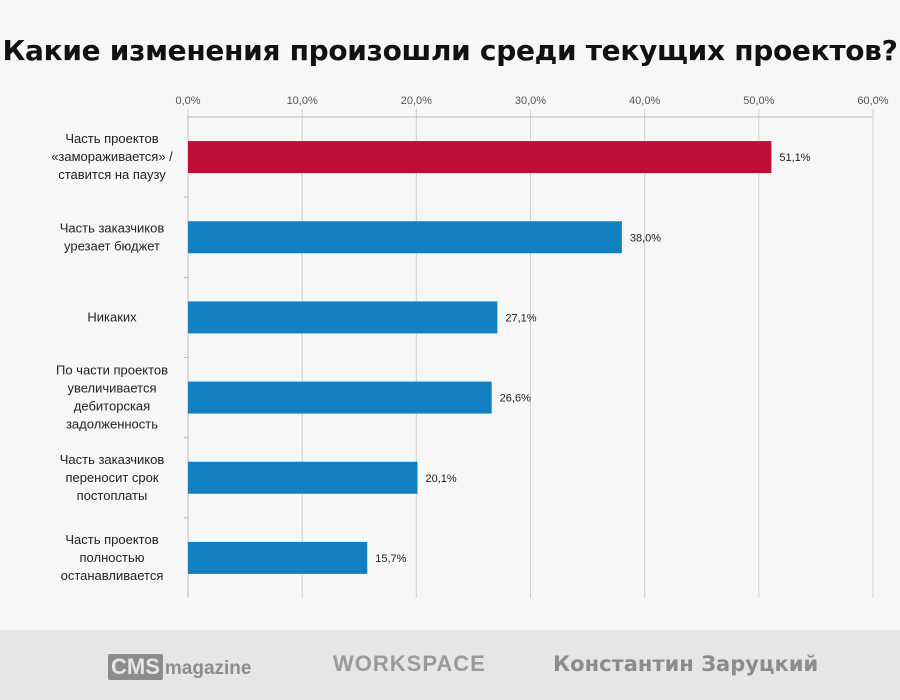 The height and width of the screenshot is (700, 900). Describe the element at coordinates (686, 664) in the screenshot. I see `author-name: Константин Заруцкий` at that location.